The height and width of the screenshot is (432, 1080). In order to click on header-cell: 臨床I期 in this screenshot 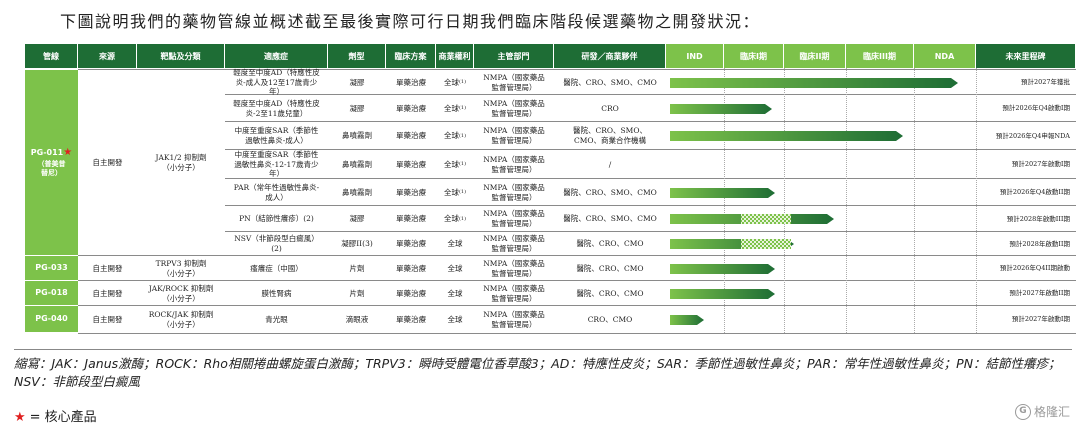, I will do `click(753, 56)`.